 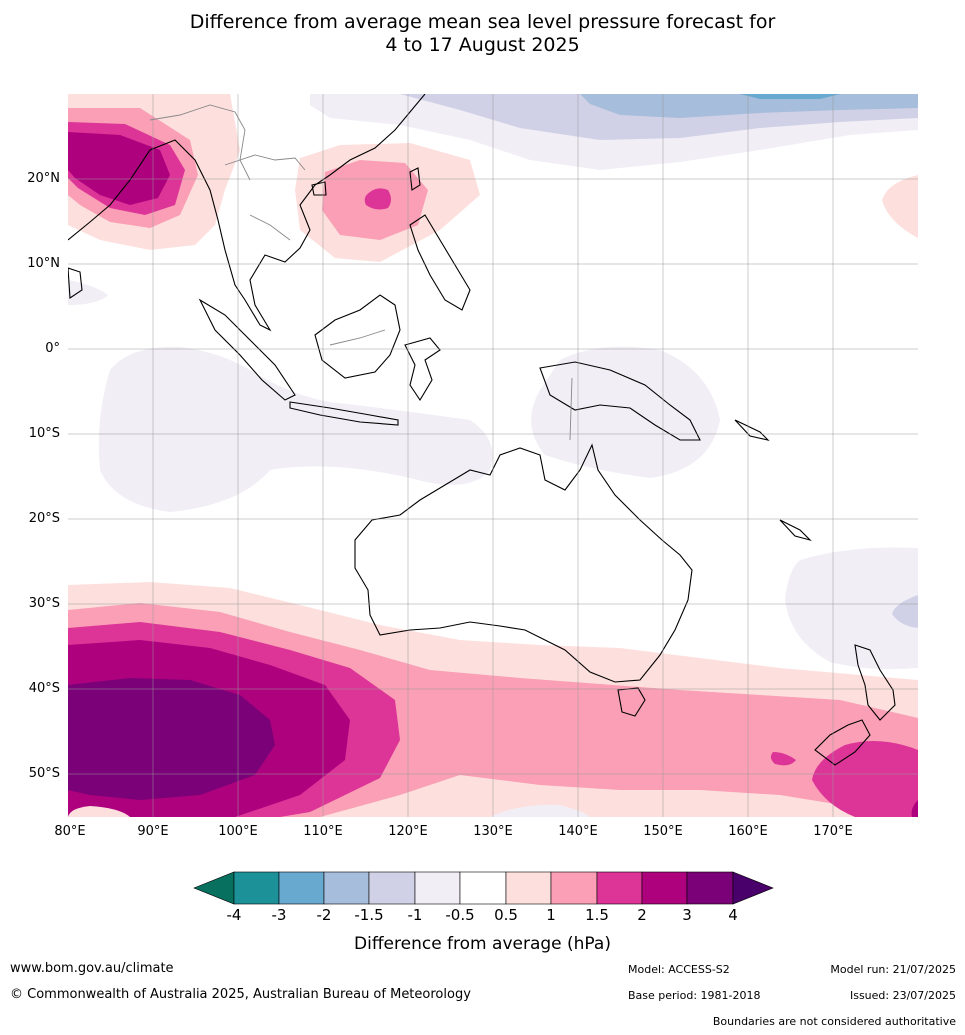 What do you see at coordinates (44, 433) in the screenshot?
I see `lat-label-10s: 10°S` at bounding box center [44, 433].